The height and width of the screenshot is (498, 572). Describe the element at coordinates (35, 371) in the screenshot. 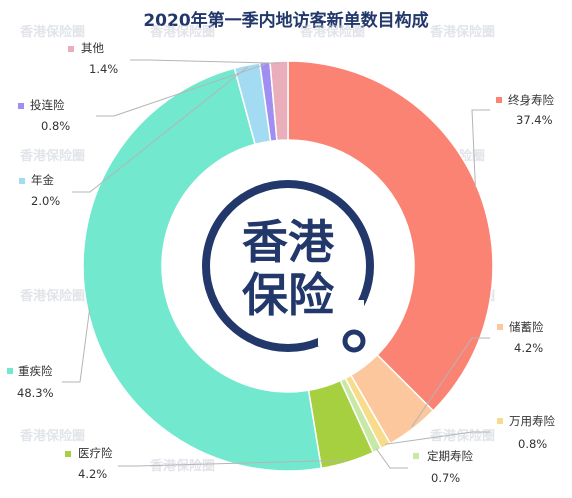

I see `slice-label-name-6: 重疾险` at that location.